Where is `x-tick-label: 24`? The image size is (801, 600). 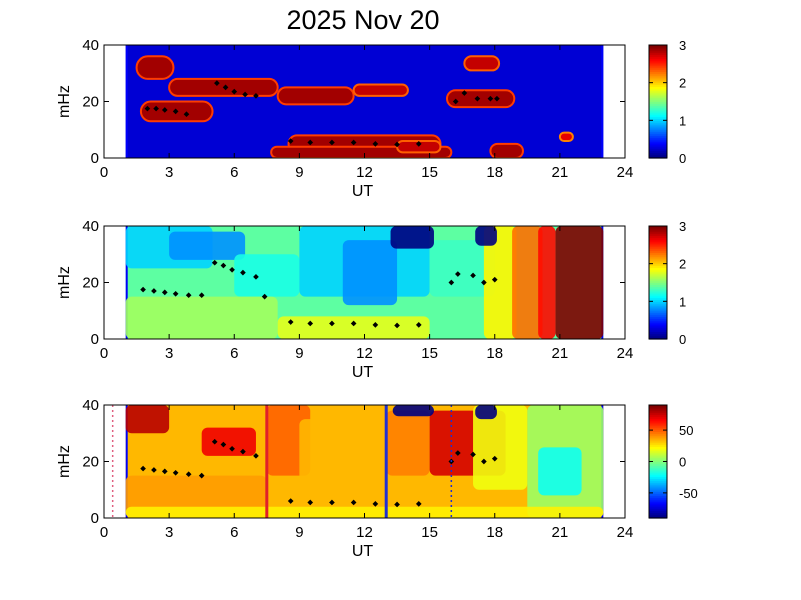 x-tick-label: 24 is located at coordinates (625, 172).